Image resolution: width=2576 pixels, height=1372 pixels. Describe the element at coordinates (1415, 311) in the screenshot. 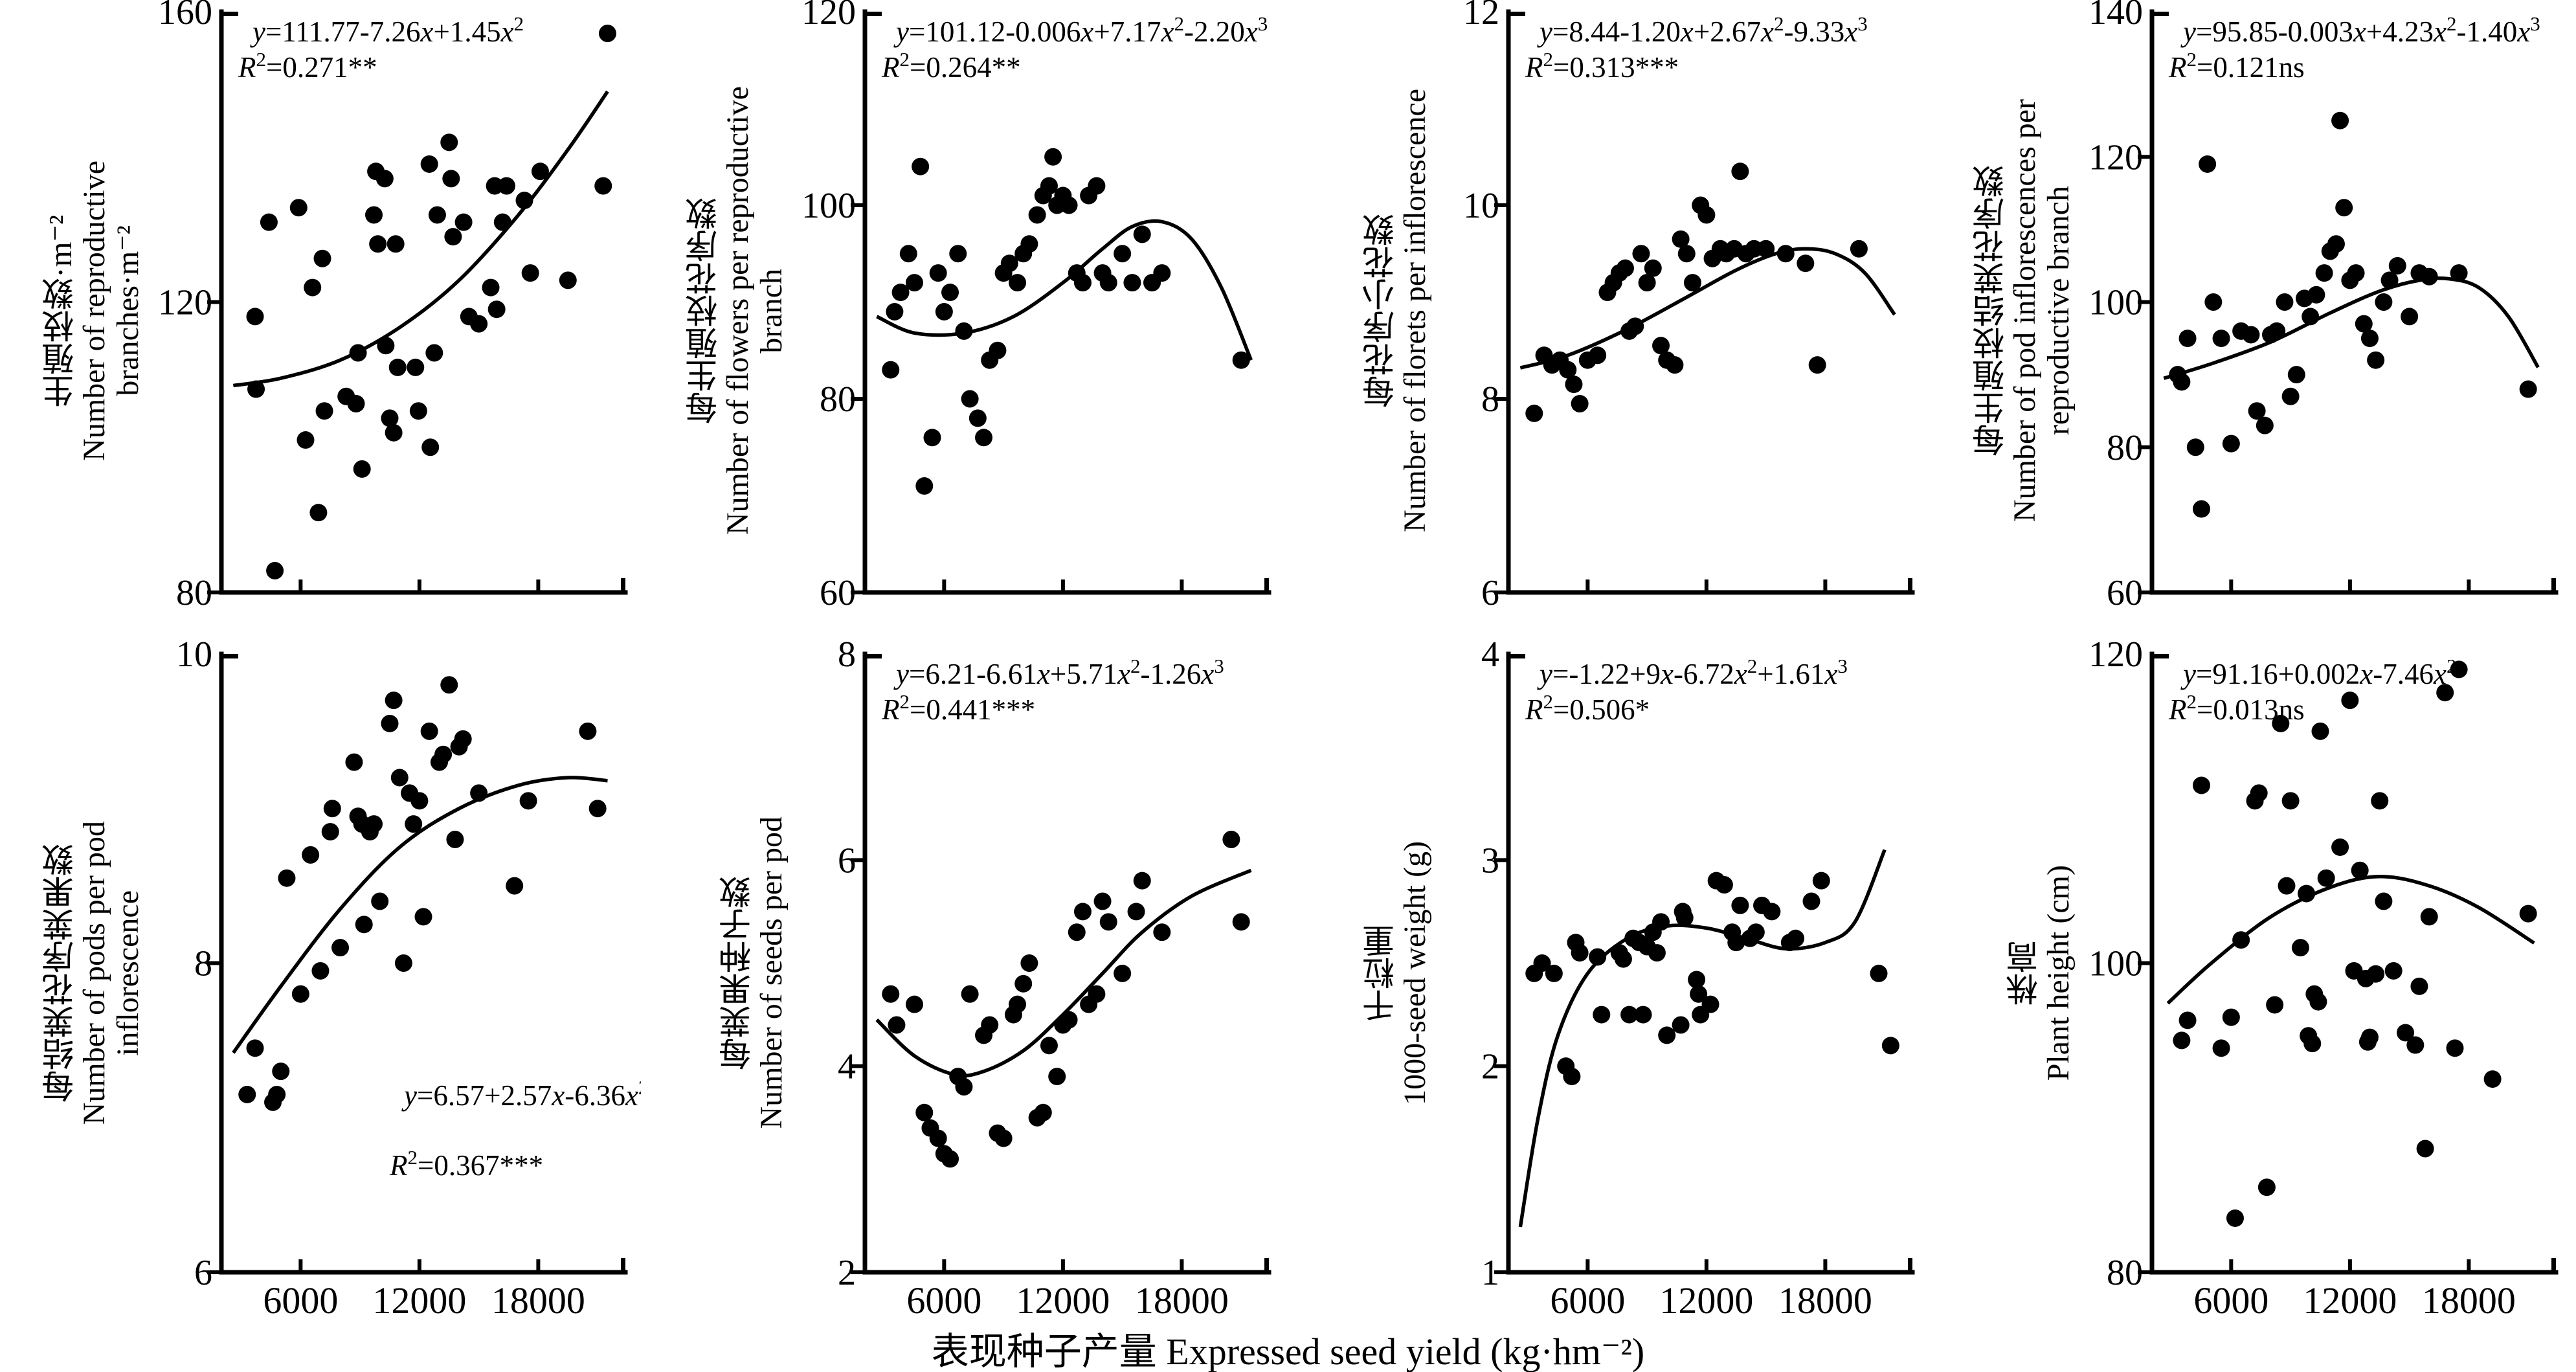

I see `y-axis-label-en: Number of florets per inflorescence` at that location.